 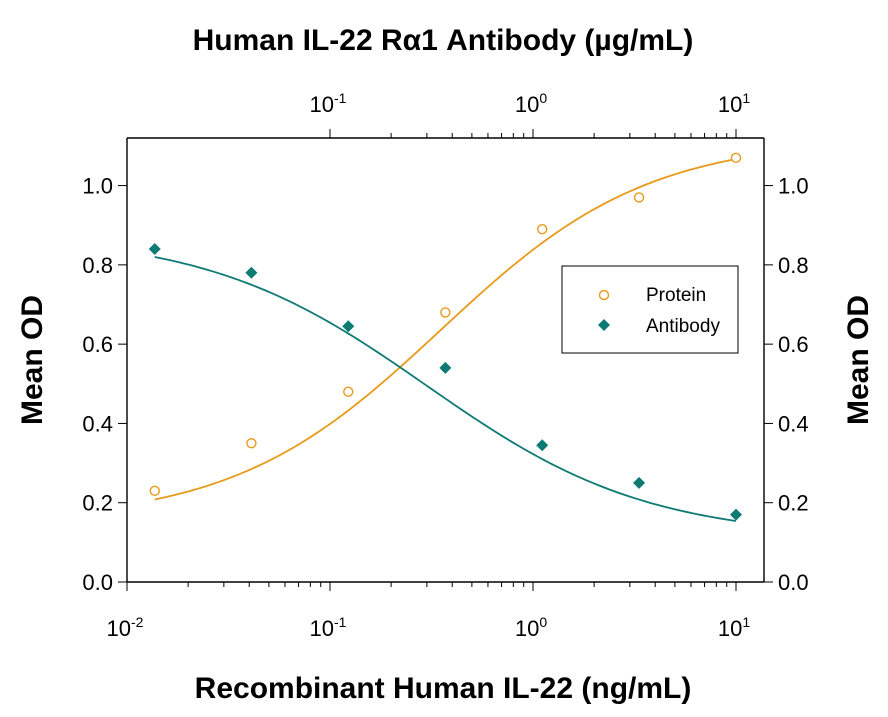 What do you see at coordinates (328, 627) in the screenshot?
I see `x-tick-label: 10⁻¹` at bounding box center [328, 627].